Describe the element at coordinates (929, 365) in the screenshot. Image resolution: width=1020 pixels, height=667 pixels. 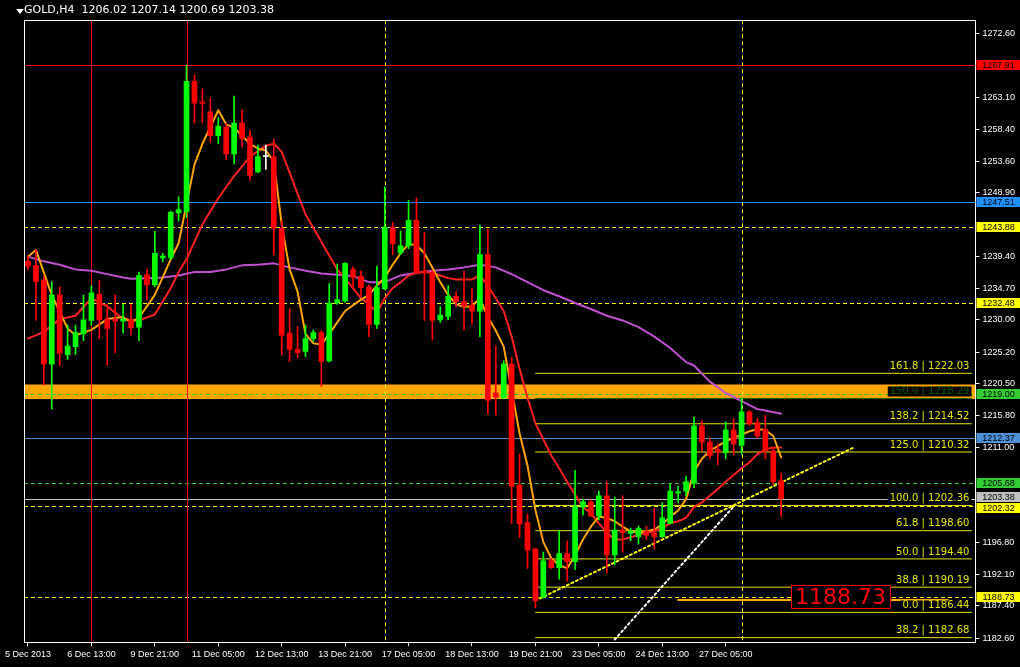
I see `series-label: 161.8 | 1222.03` at that location.